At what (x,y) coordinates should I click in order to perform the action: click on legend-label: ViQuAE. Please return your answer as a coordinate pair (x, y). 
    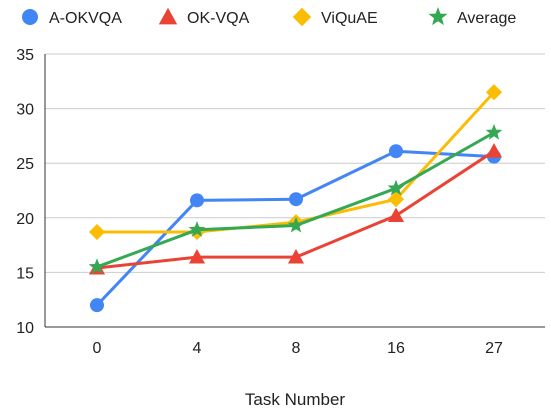
    Looking at the image, I should click on (349, 18).